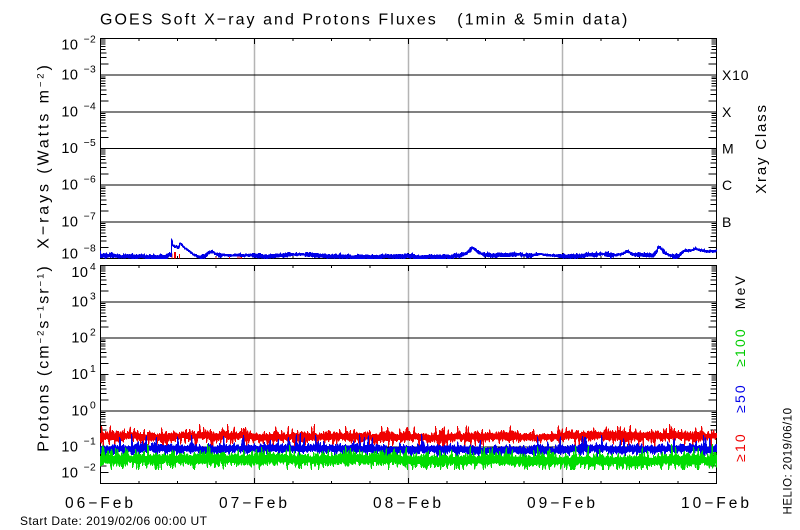 This screenshot has width=800, height=530. I want to click on svg-text: 0, so click(93, 405).